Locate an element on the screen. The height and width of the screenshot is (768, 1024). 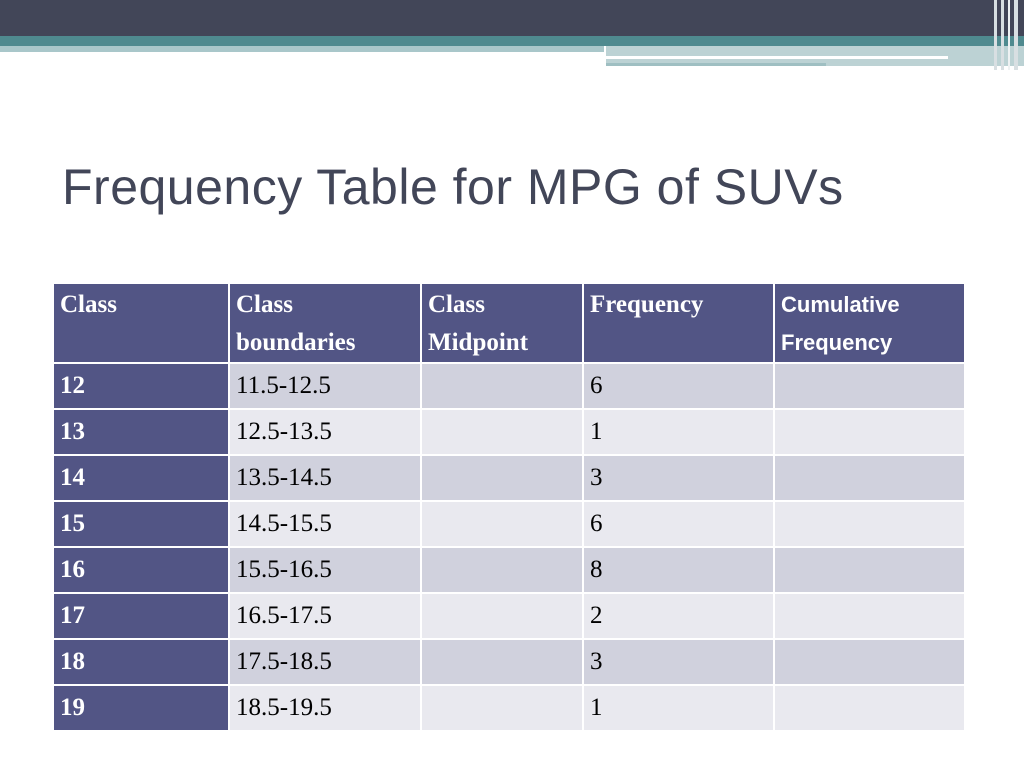
header-class-label: Class is located at coordinates (88, 304).